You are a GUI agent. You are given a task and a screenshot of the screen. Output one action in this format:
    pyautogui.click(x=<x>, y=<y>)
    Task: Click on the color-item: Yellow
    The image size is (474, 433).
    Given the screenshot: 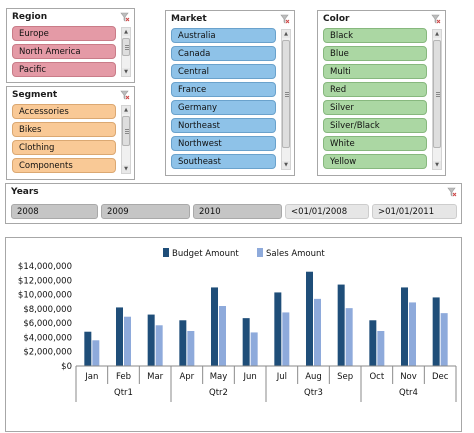 What is the action you would take?
    pyautogui.click(x=375, y=161)
    